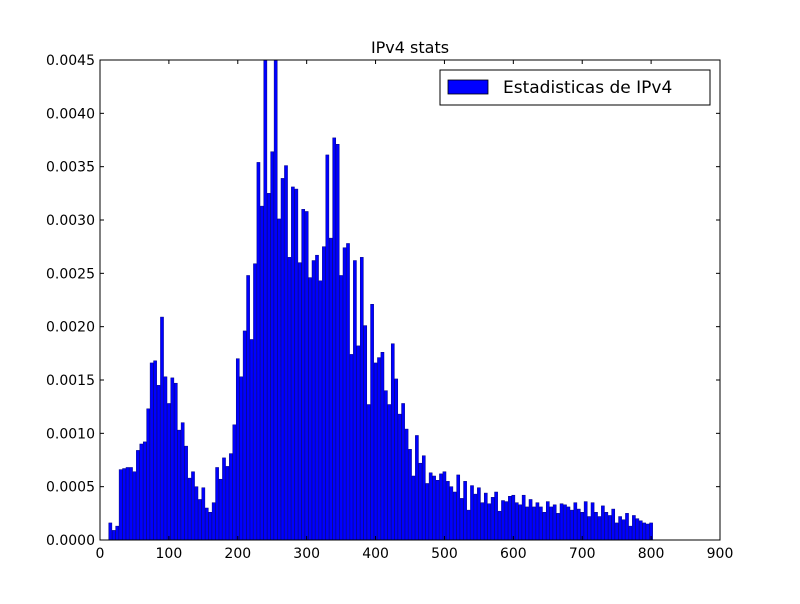 The image size is (800, 604). I want to click on legend-label: Estadisticas de IPv4, so click(587, 88).